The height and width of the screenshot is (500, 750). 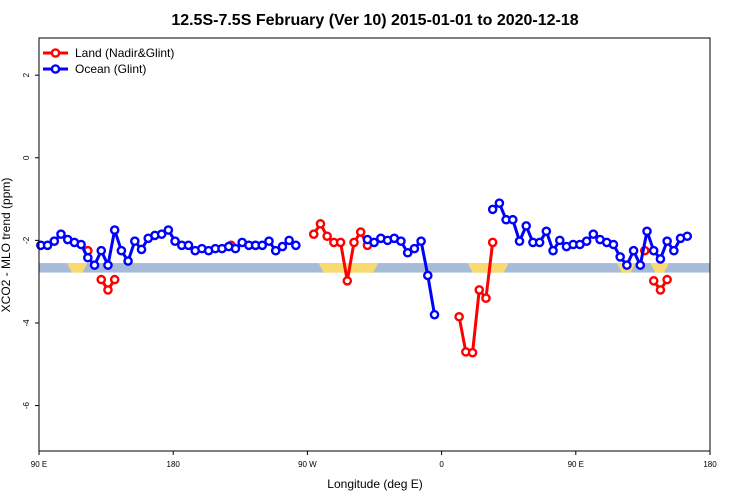 I want to click on x-axis: 90 E 180 90 W 0 90 E 180, so click(x=374, y=460).